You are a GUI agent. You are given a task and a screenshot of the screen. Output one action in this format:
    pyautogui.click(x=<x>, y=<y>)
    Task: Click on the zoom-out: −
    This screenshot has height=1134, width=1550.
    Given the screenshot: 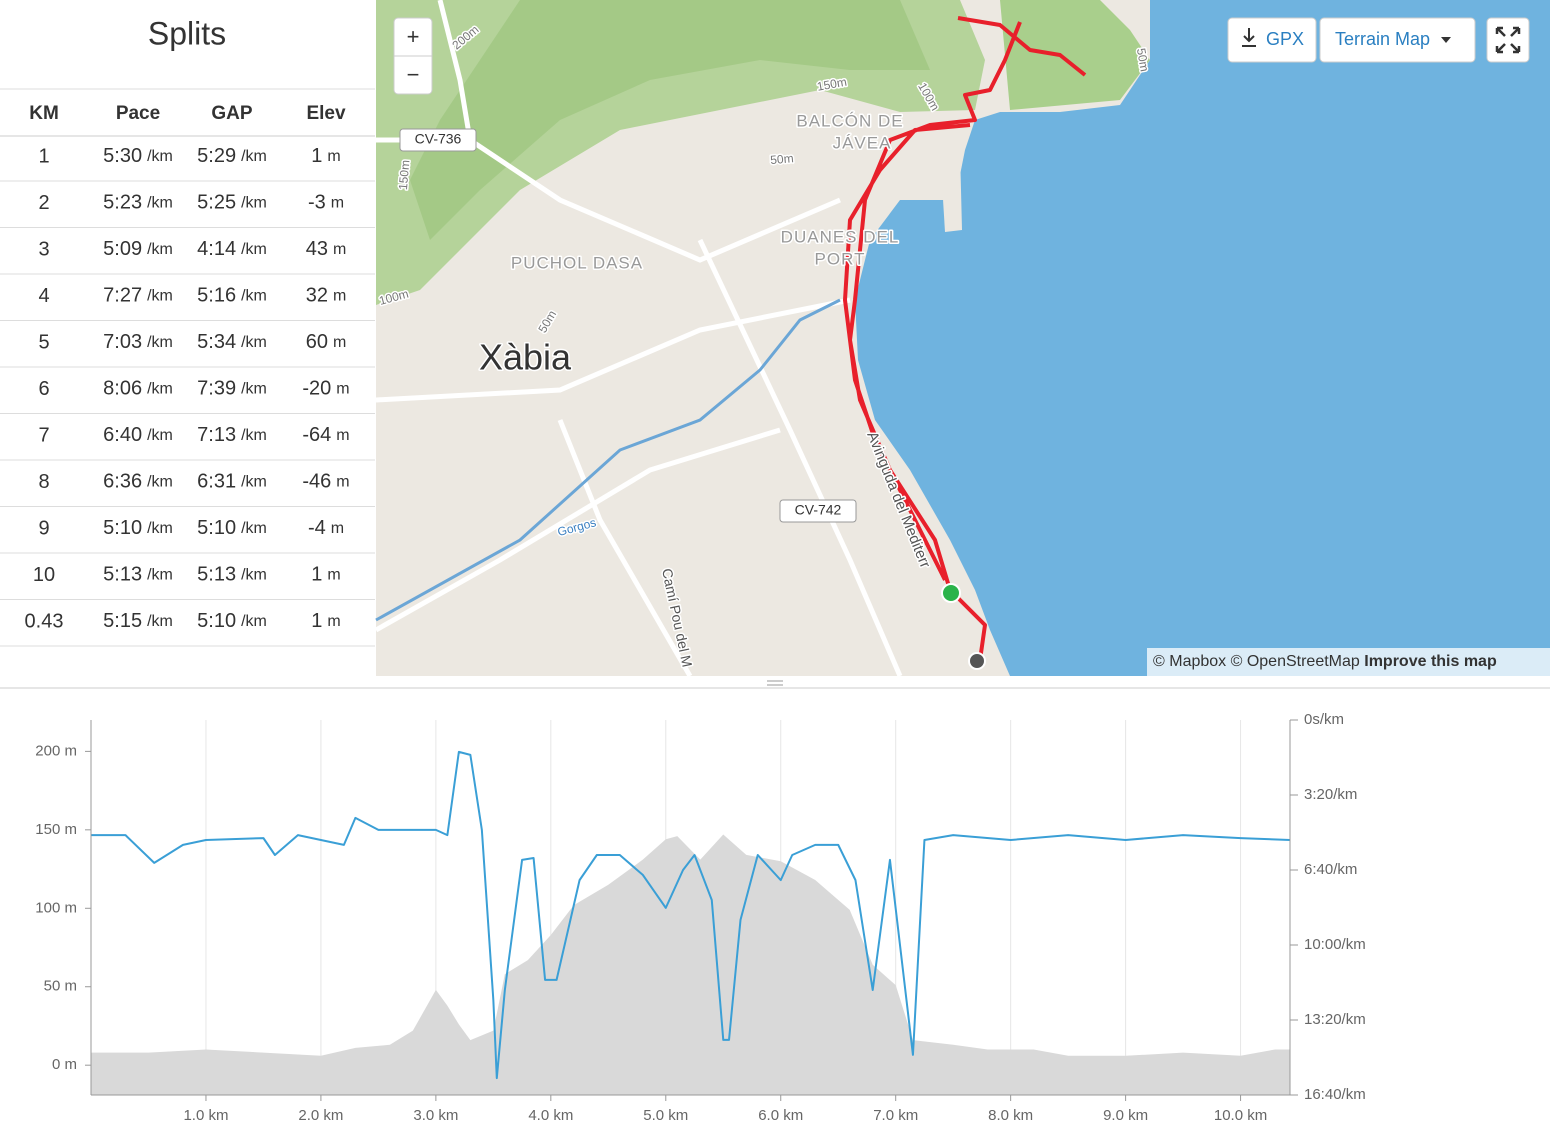 What is the action you would take?
    pyautogui.click(x=413, y=74)
    